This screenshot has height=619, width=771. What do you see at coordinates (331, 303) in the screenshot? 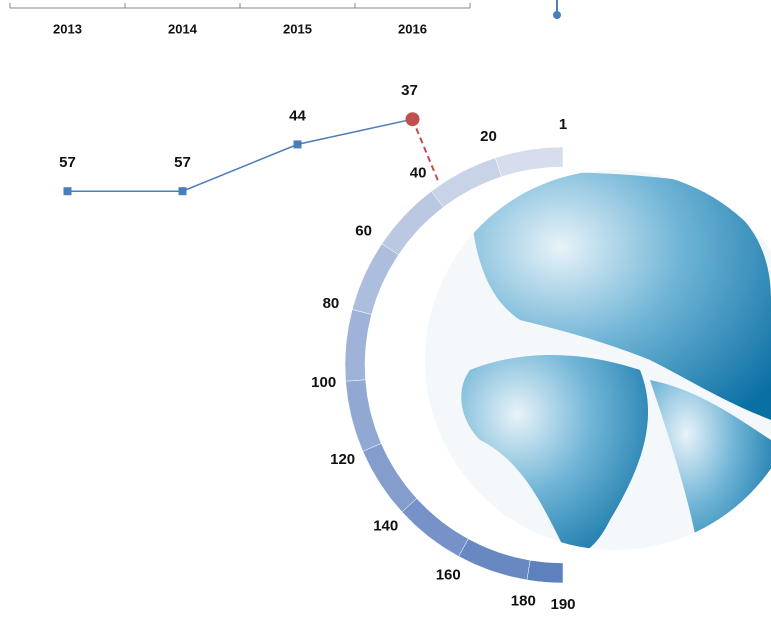
I see `gauge-tick-label: 80` at bounding box center [331, 303].